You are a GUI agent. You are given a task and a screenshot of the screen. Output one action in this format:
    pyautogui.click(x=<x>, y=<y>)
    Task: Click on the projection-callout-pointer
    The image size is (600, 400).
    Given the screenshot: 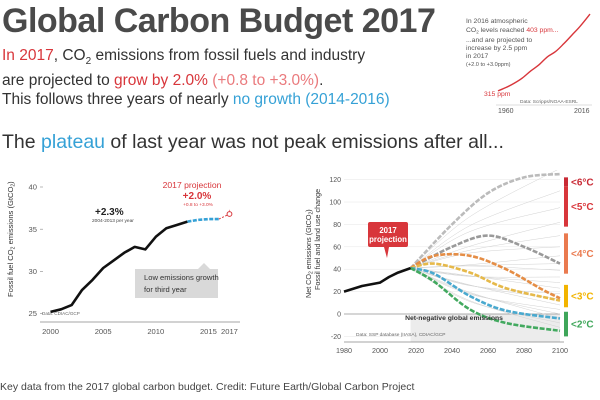 What is the action you would take?
    pyautogui.click(x=386, y=252)
    